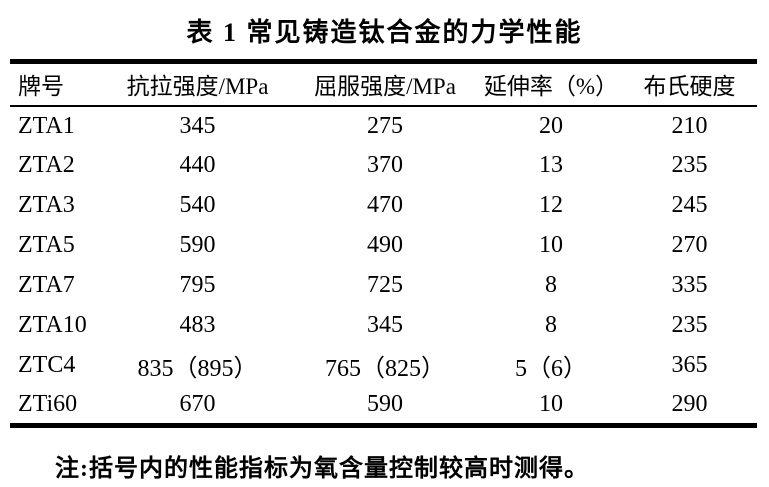 The width and height of the screenshot is (769, 487). I want to click on table-cell: 5（6）, so click(551, 369).